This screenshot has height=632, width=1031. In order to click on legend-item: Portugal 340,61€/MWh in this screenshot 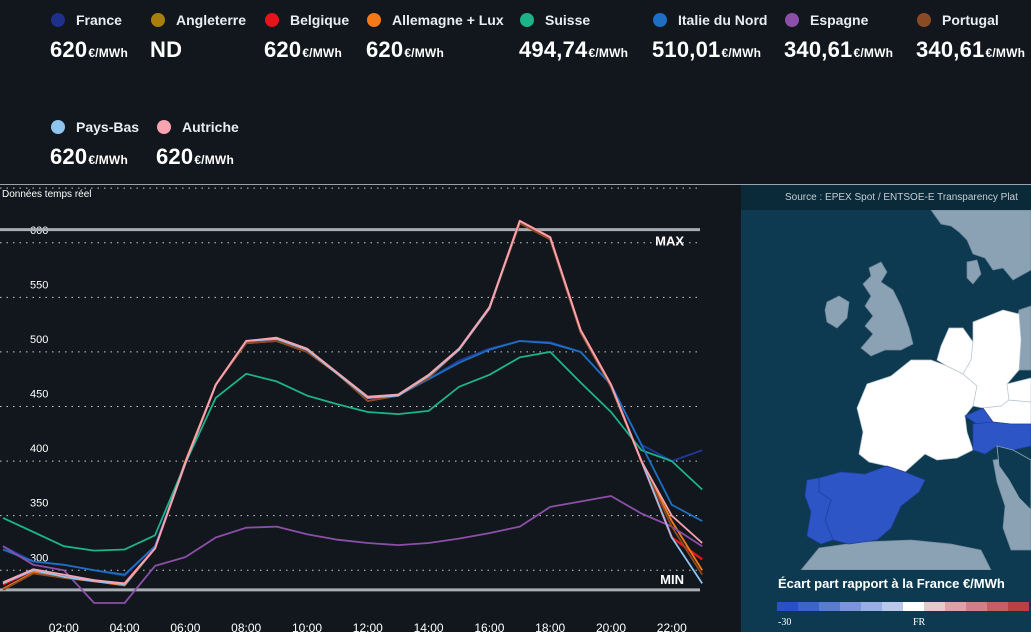, I will do `click(945, 37)`.